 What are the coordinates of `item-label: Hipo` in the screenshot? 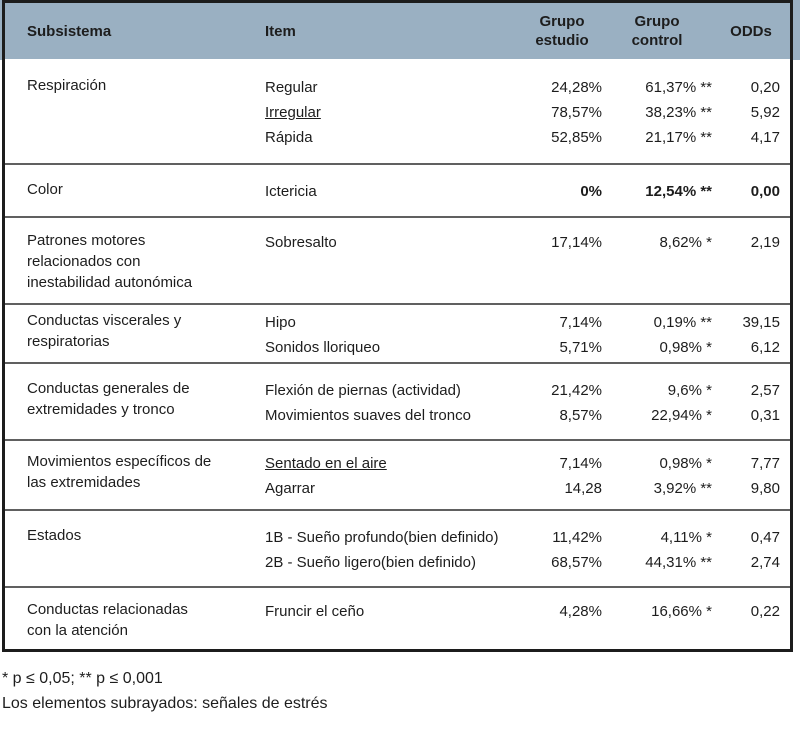 It's located at (280, 322).